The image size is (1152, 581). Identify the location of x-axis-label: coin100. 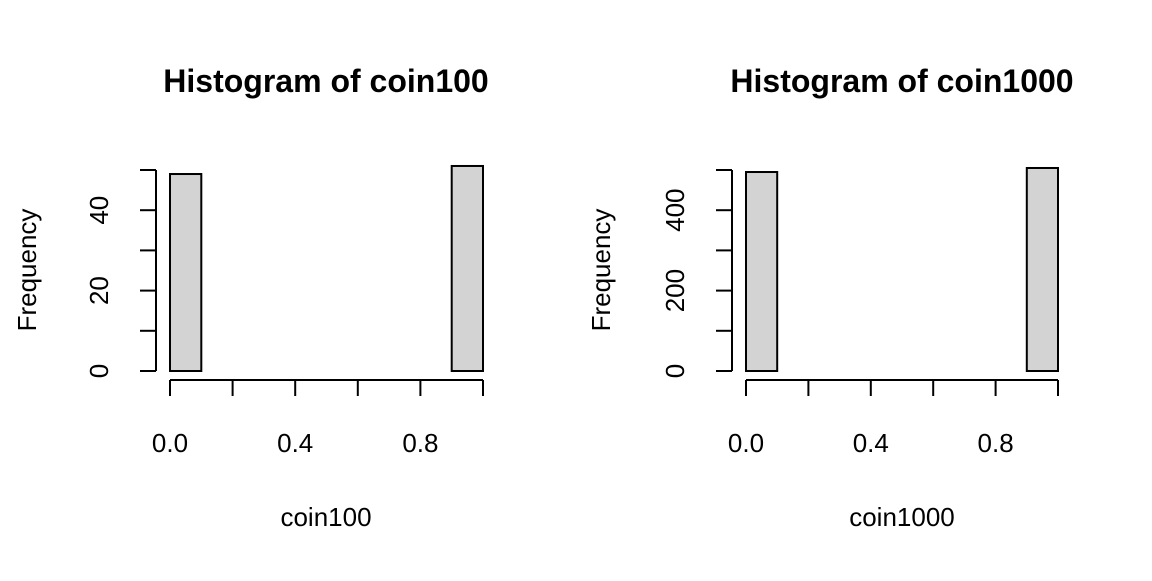
(325, 517).